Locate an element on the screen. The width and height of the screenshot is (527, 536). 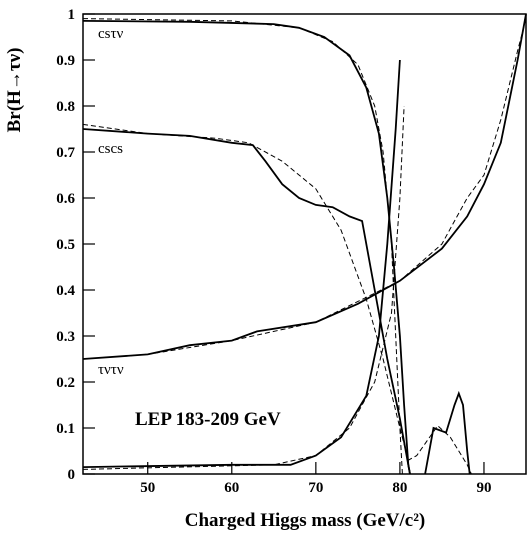
annotation: cscs is located at coordinates (110, 149).